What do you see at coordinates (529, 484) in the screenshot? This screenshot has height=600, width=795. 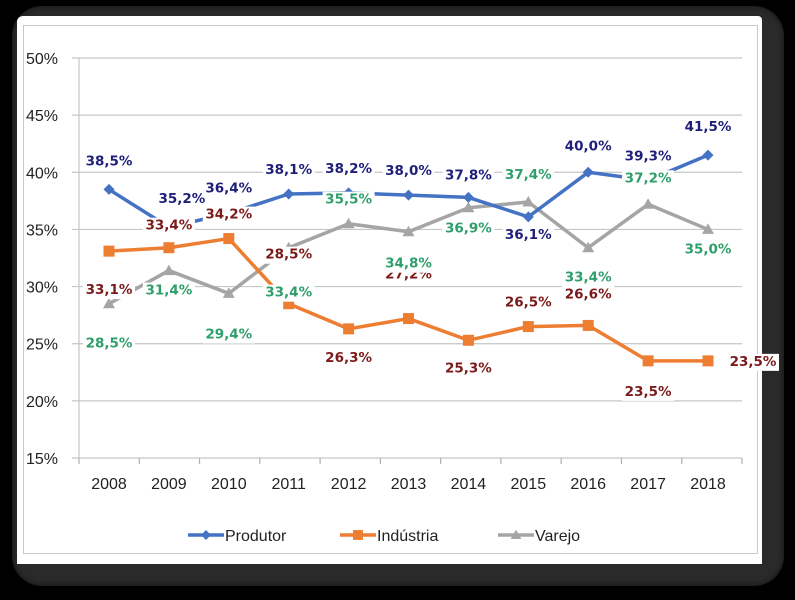 I see `x-tick-label: 2015` at bounding box center [529, 484].